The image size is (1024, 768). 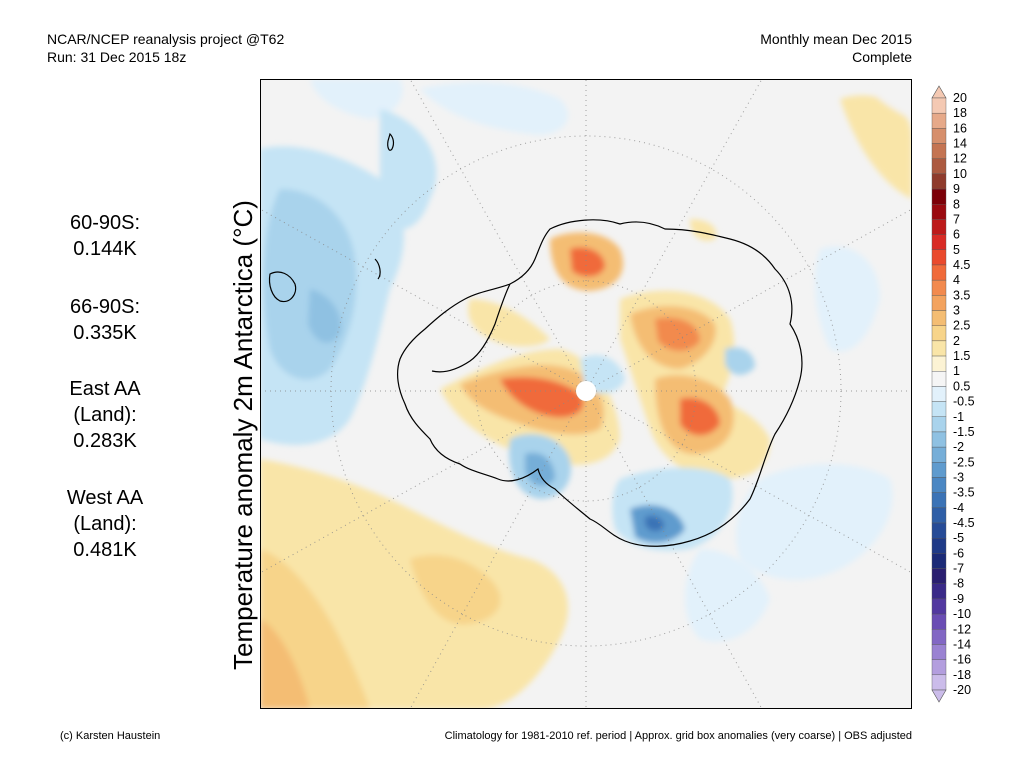 What do you see at coordinates (958, 508) in the screenshot?
I see `colorbar-tick-label: -4` at bounding box center [958, 508].